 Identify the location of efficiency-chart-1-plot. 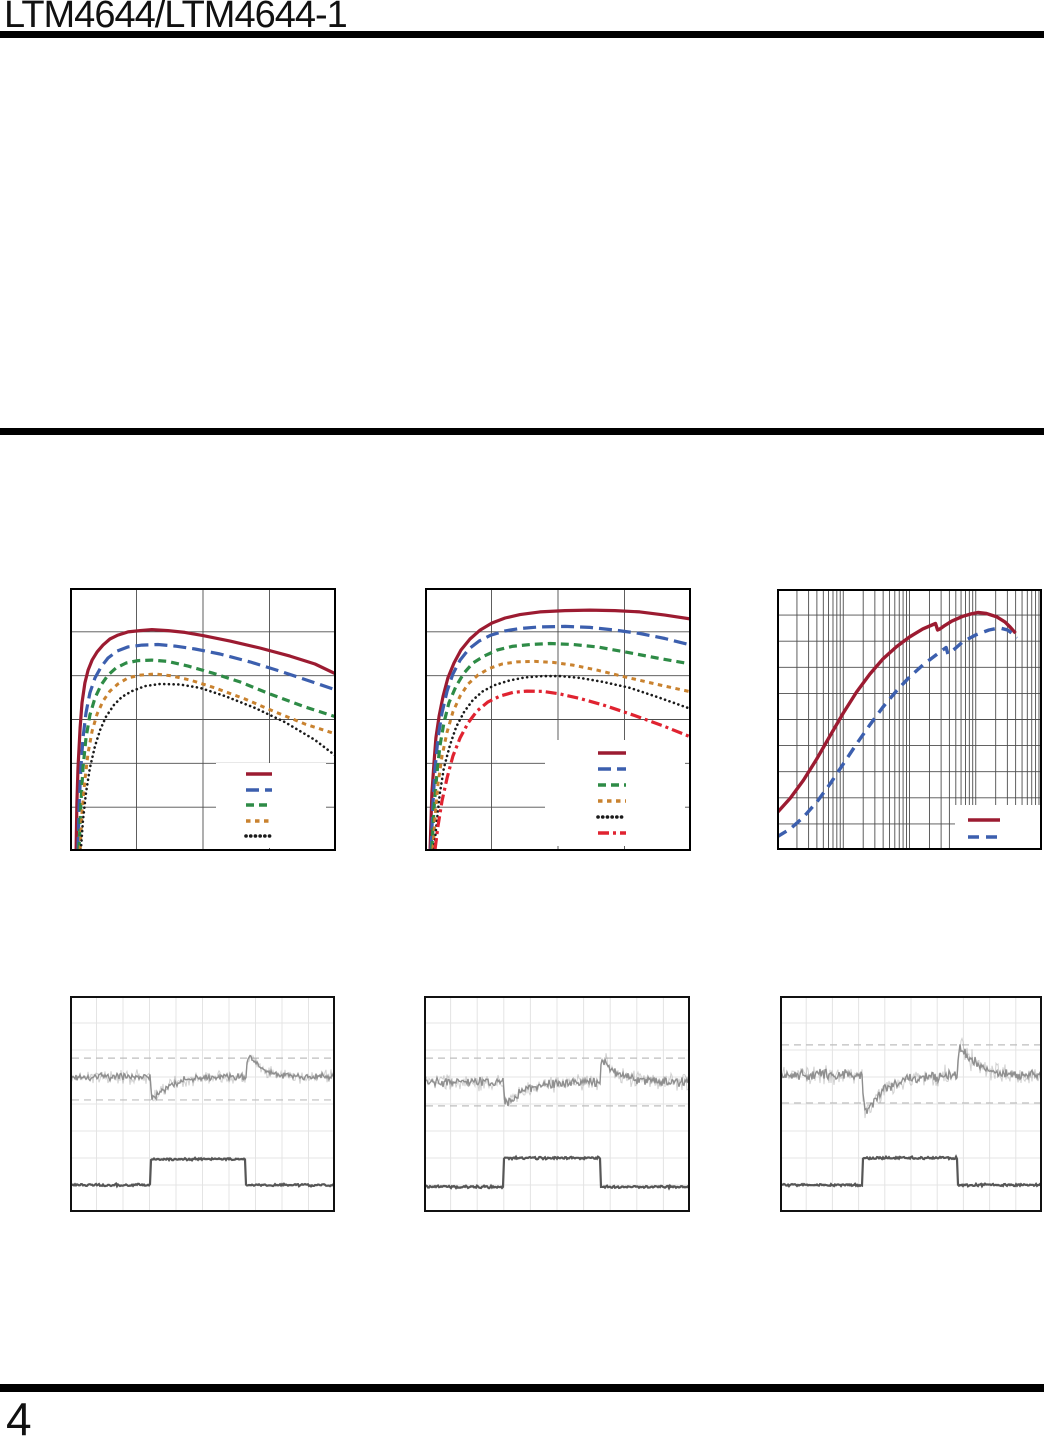
(203, 719).